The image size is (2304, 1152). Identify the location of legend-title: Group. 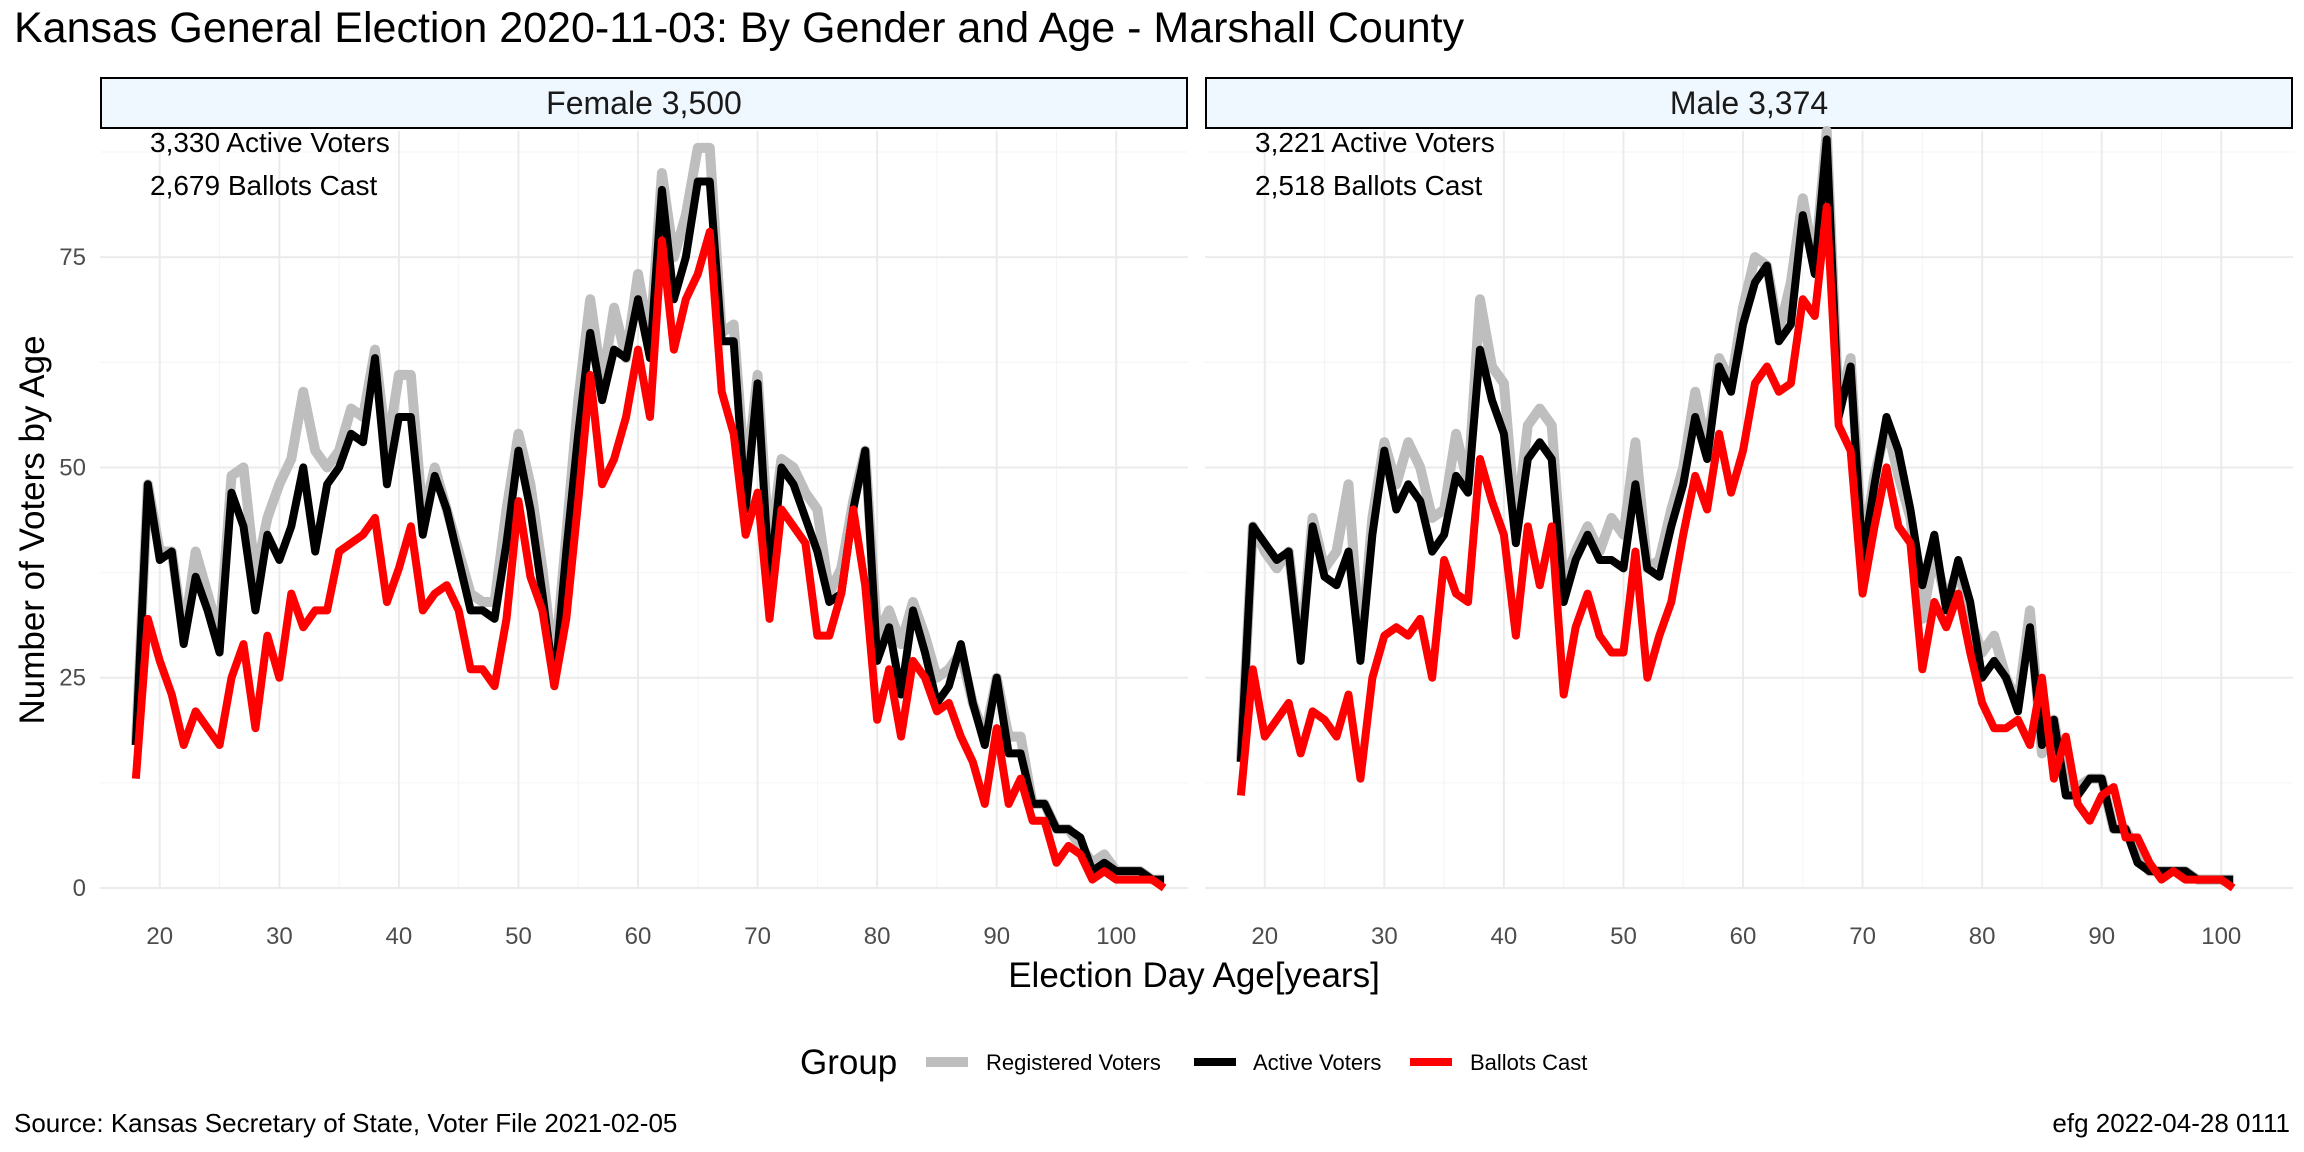
(848, 1062).